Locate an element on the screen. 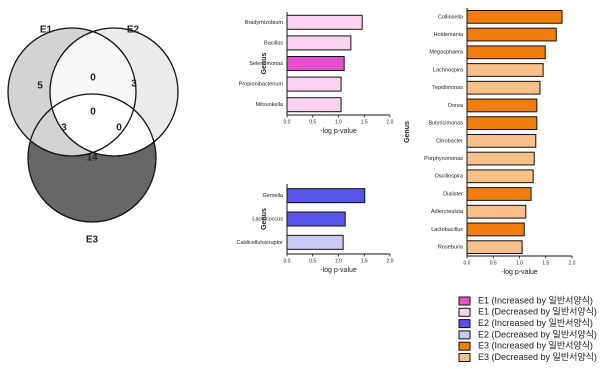  legend-label: E1 (Decreased by 일반서양식) is located at coordinates (537, 312).